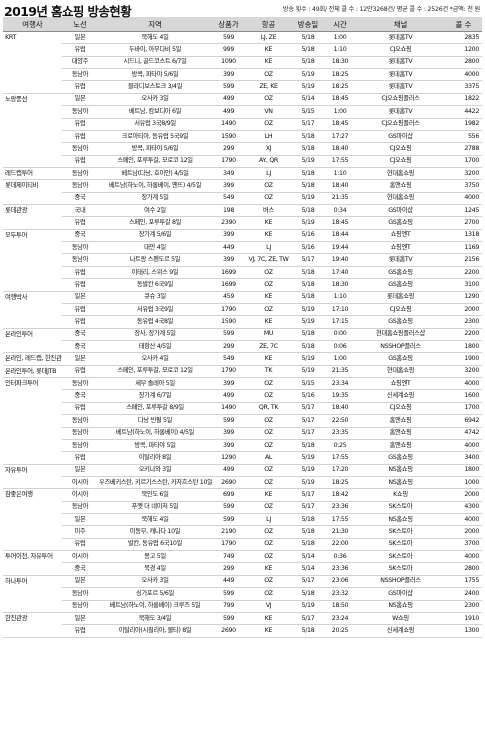  I want to click on agency-cell: 인터파크투어, so click(32, 421).